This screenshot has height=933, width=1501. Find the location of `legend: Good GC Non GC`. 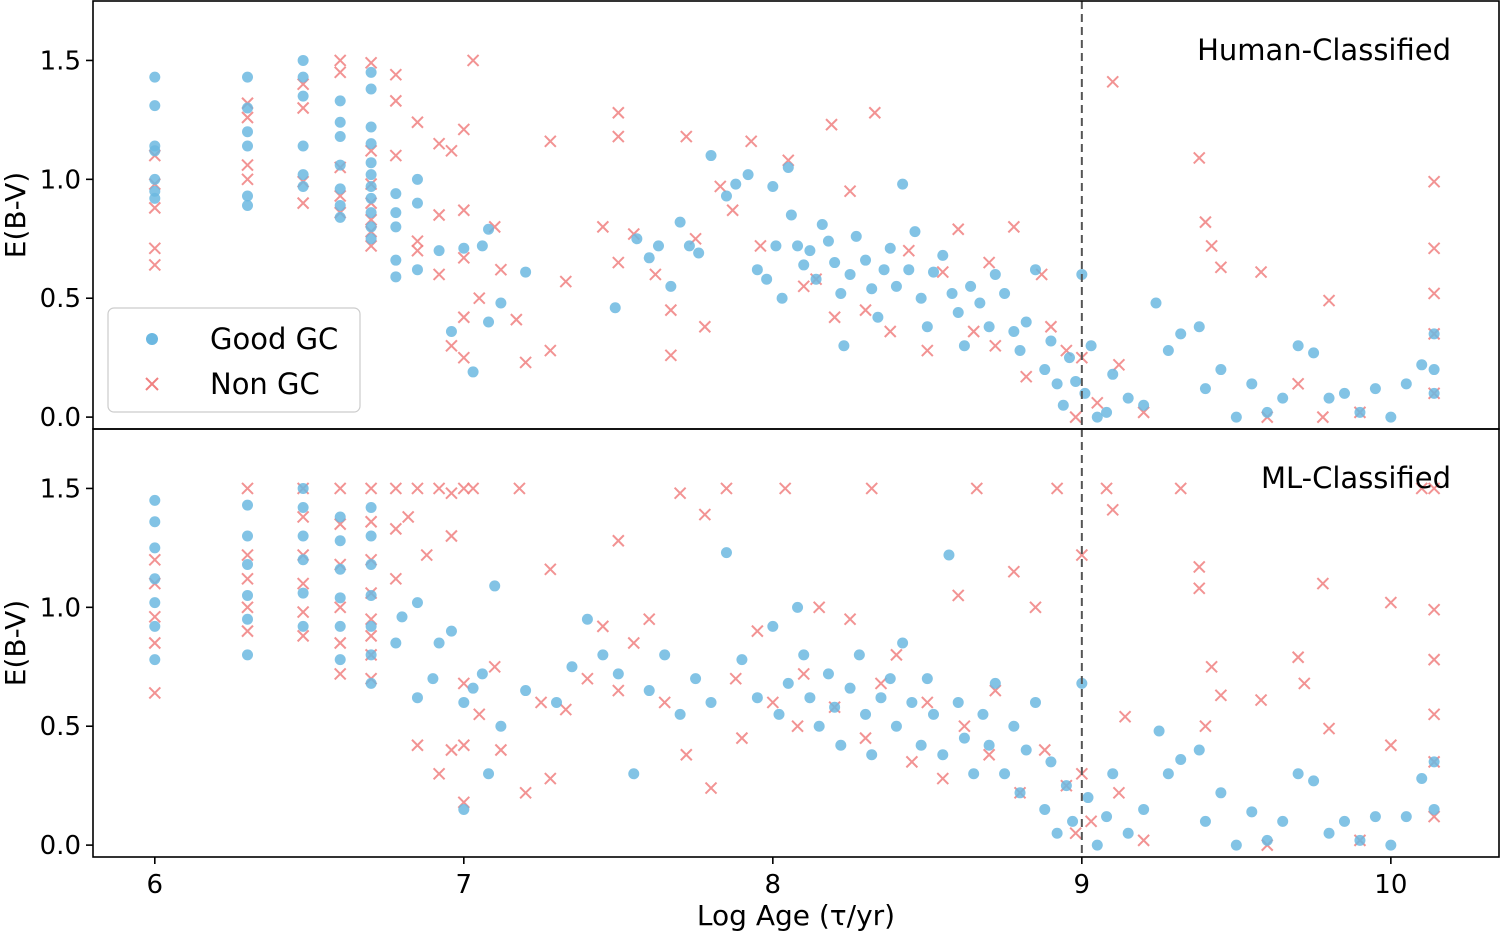

legend: Good GC Non GC is located at coordinates (234, 360).